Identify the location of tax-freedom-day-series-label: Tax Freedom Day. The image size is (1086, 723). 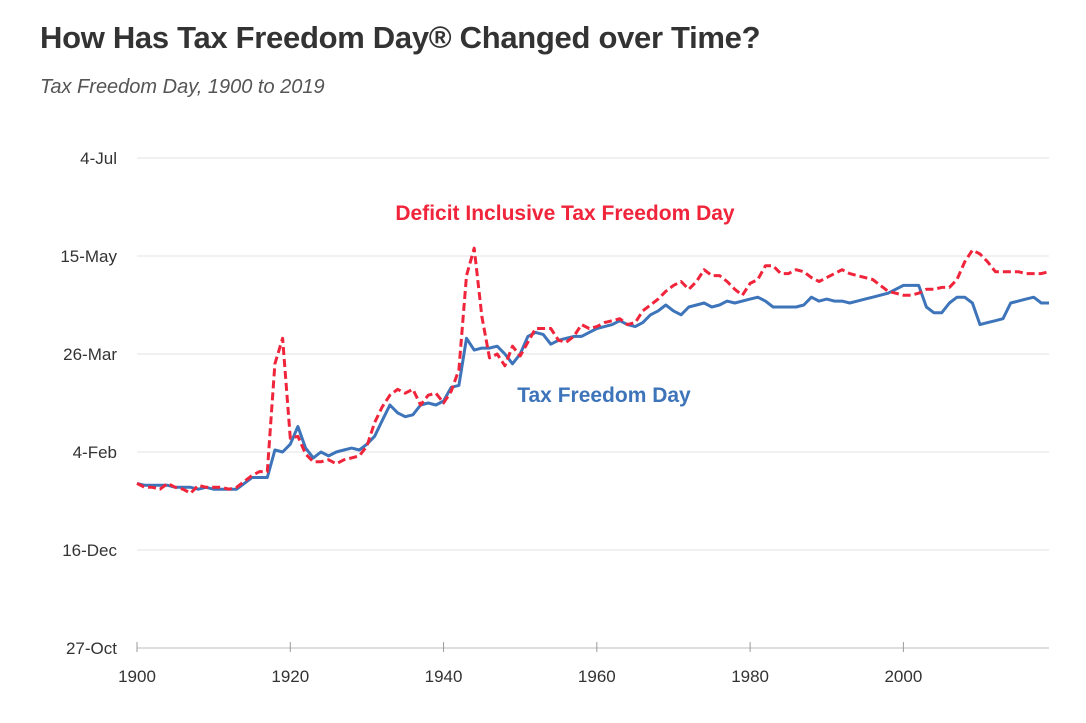
(604, 395).